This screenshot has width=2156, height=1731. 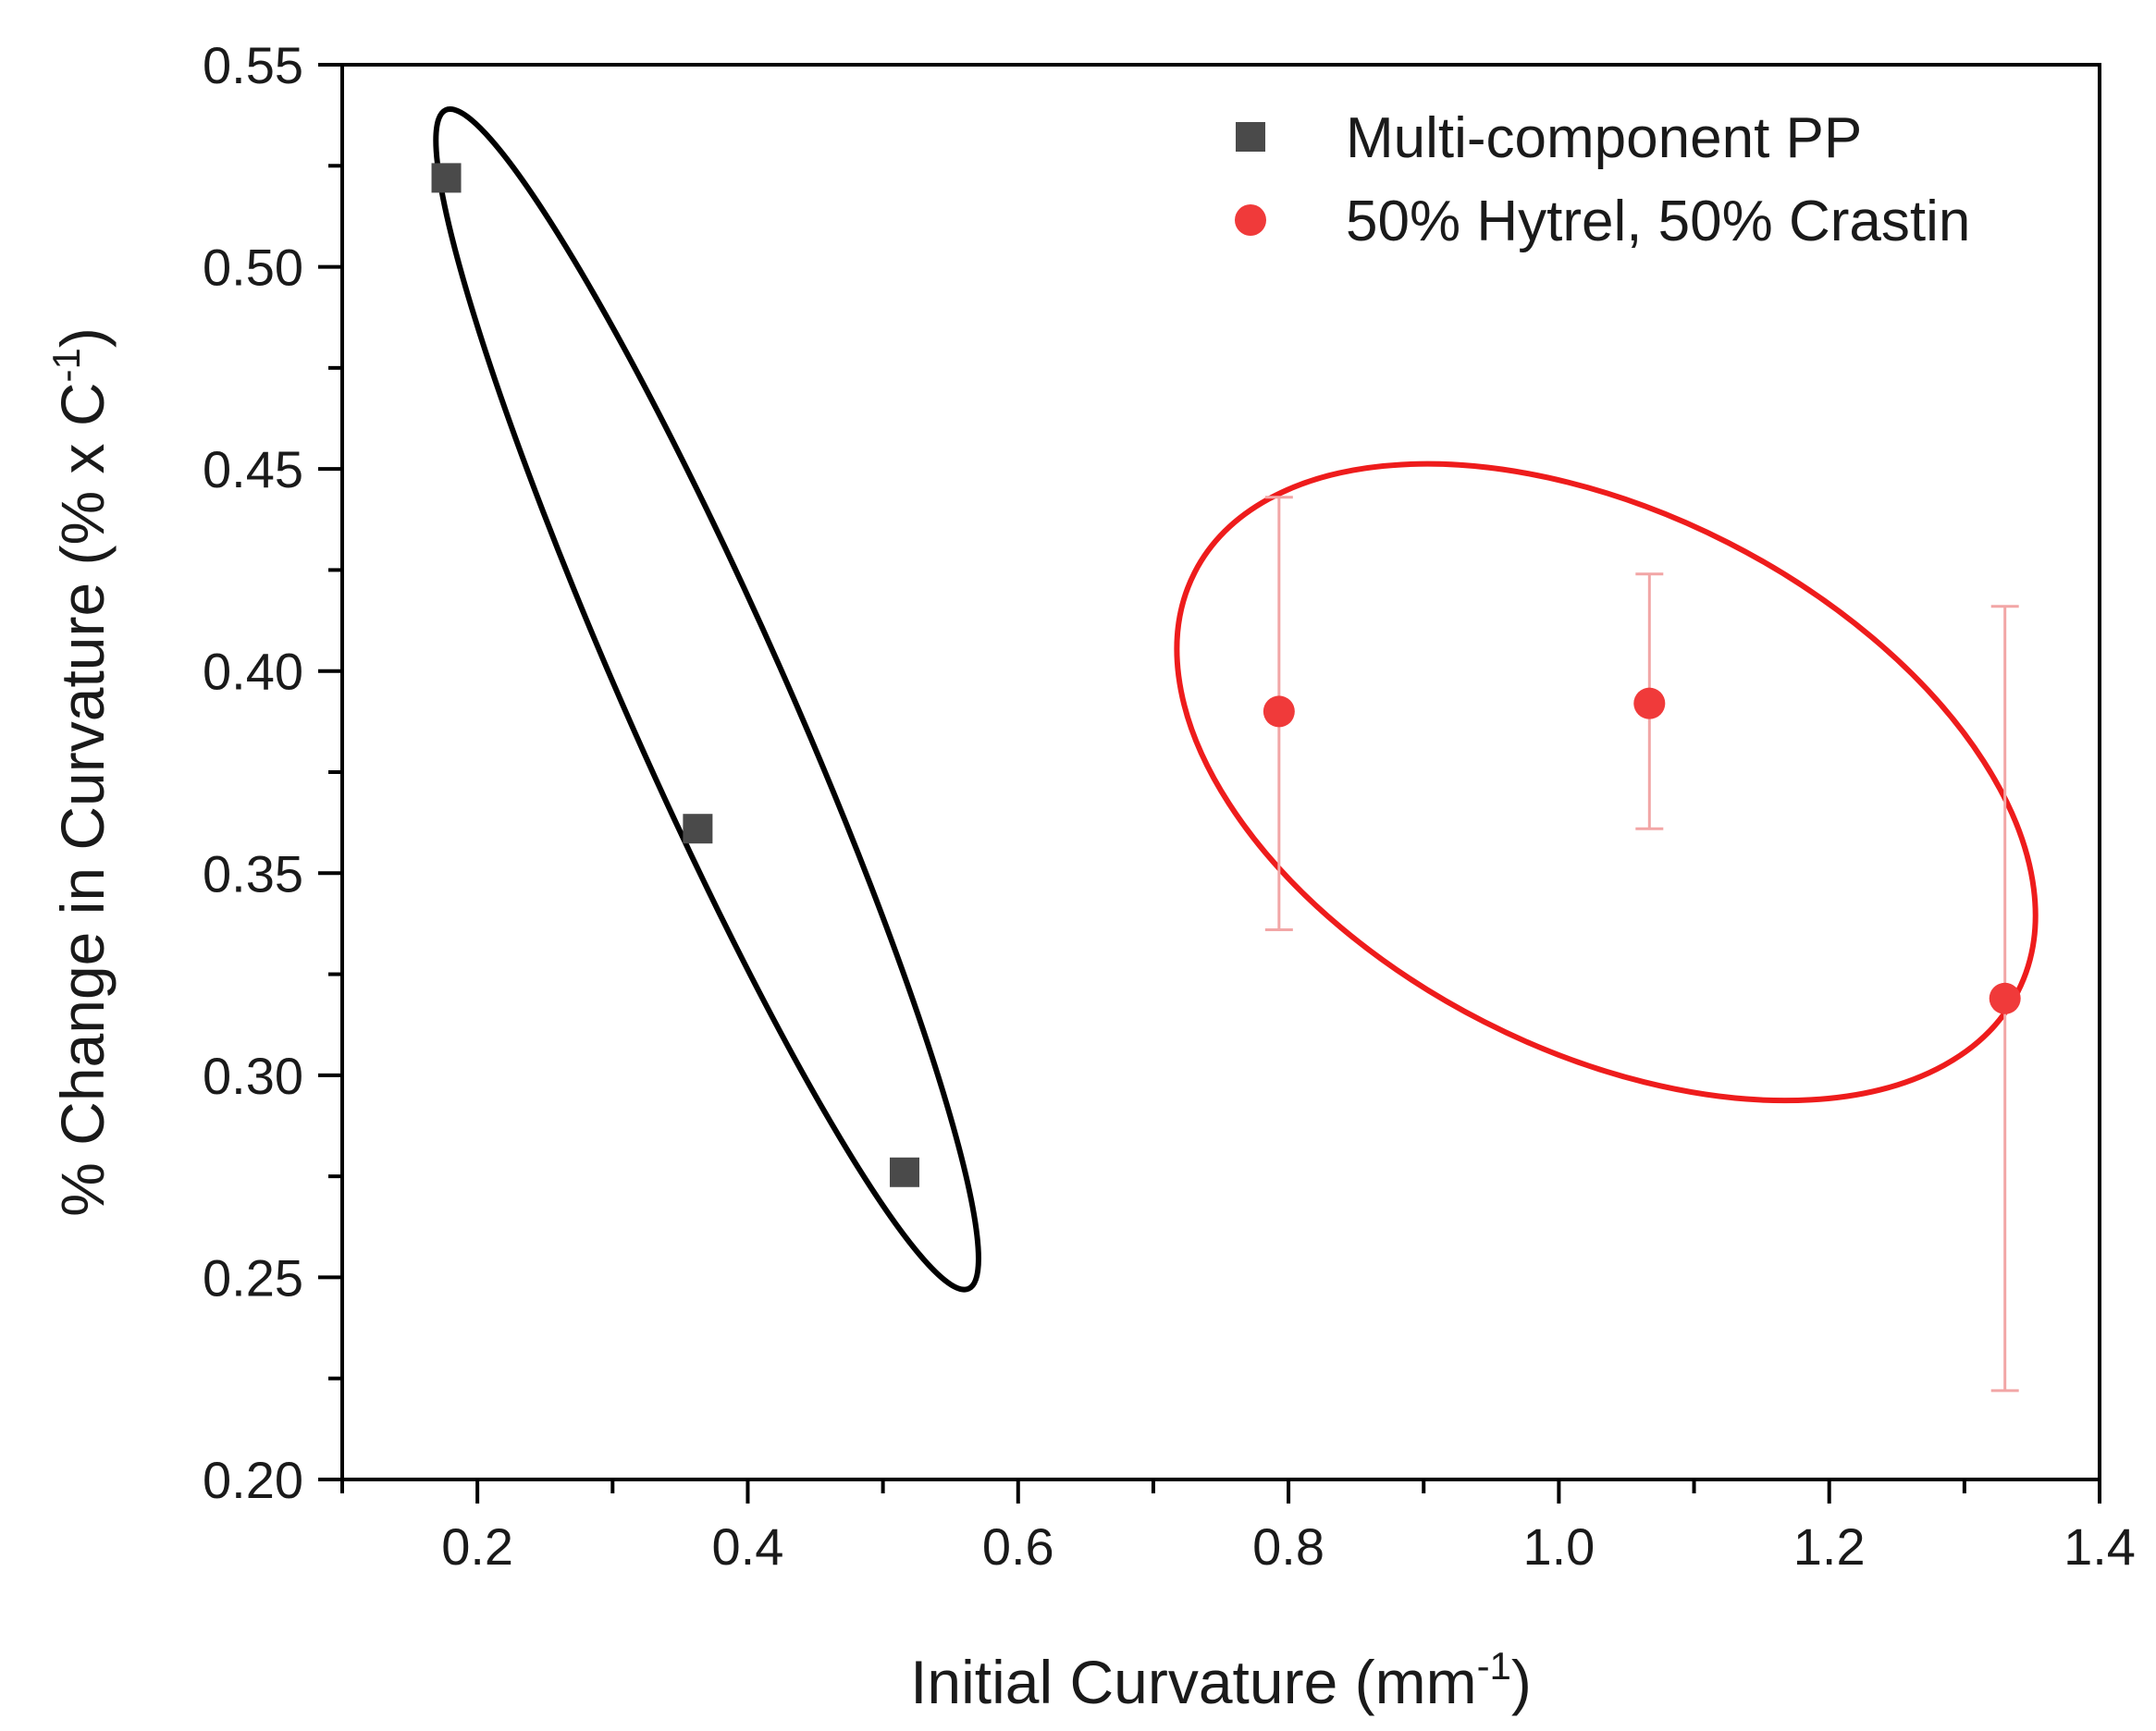 I want to click on x-axis-title-superscript: -1, so click(x=1494, y=1666).